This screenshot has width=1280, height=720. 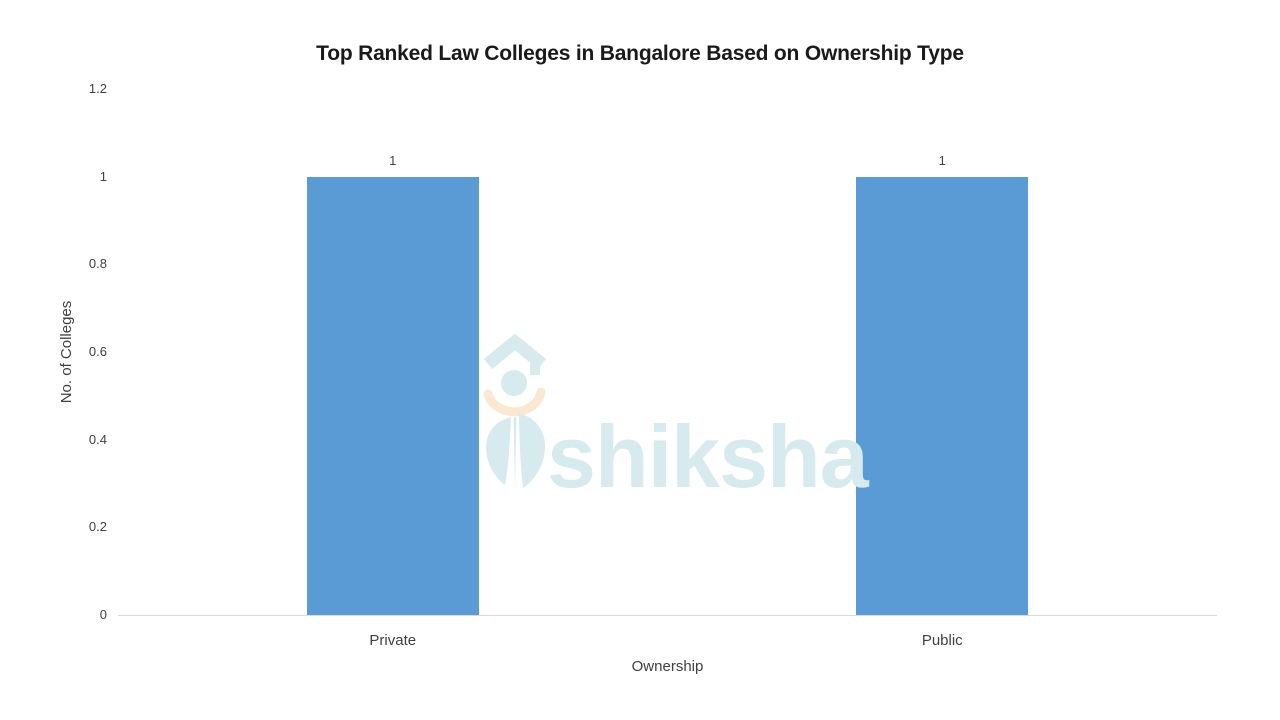 I want to click on x-axis-line, so click(x=667, y=615).